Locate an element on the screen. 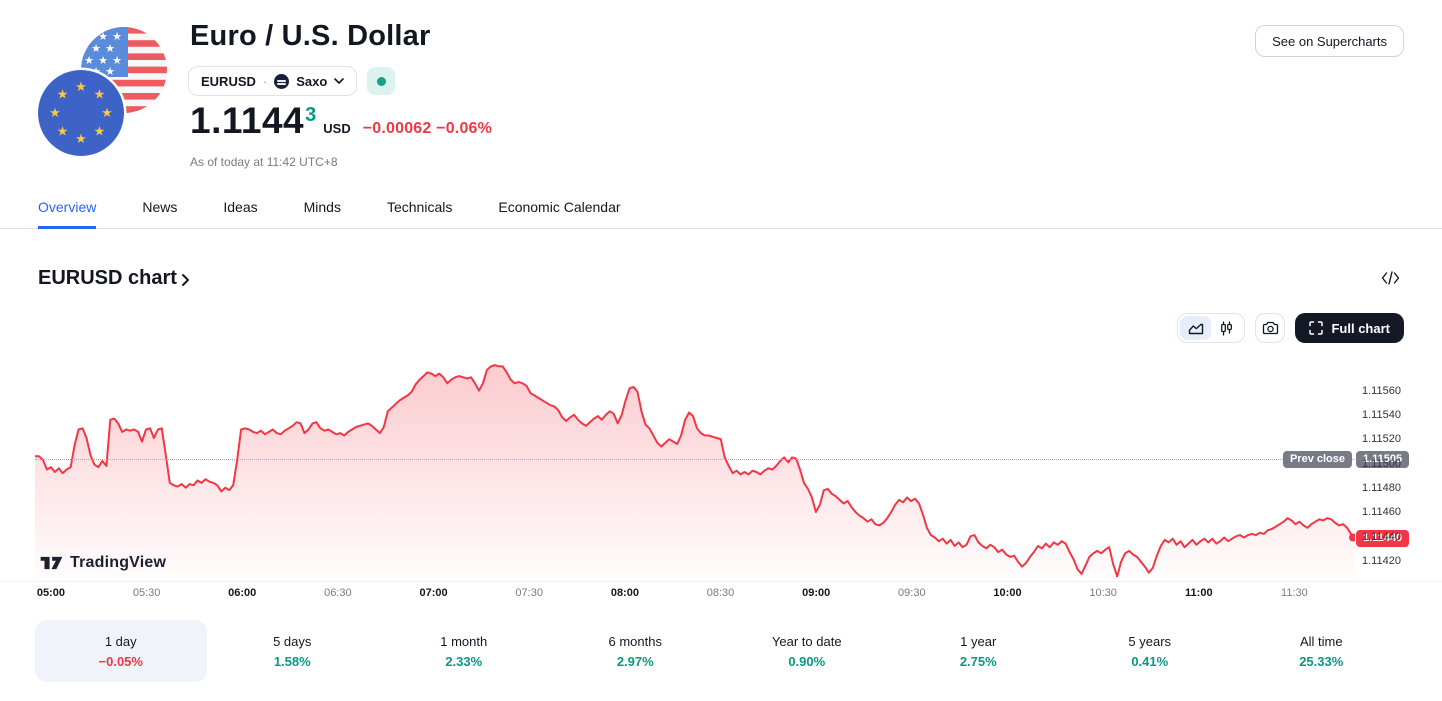 This screenshot has width=1442, height=701. saxo-exchange-icon is located at coordinates (282, 81).